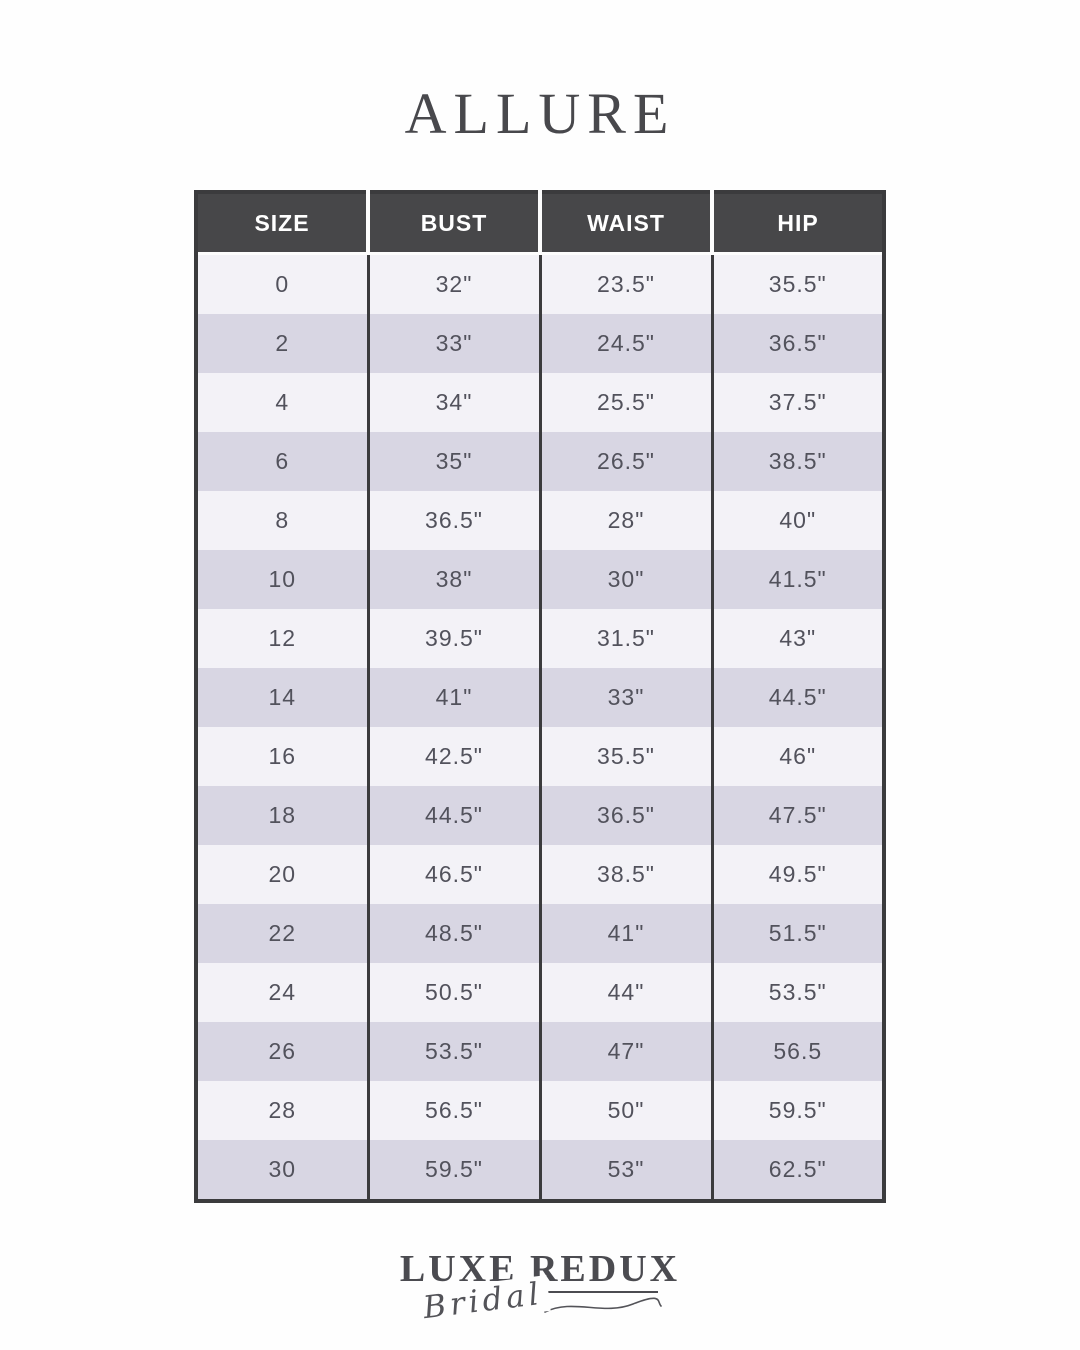 This screenshot has width=1080, height=1350. I want to click on table-row: 16 42.5" 35.5" 46", so click(540, 756).